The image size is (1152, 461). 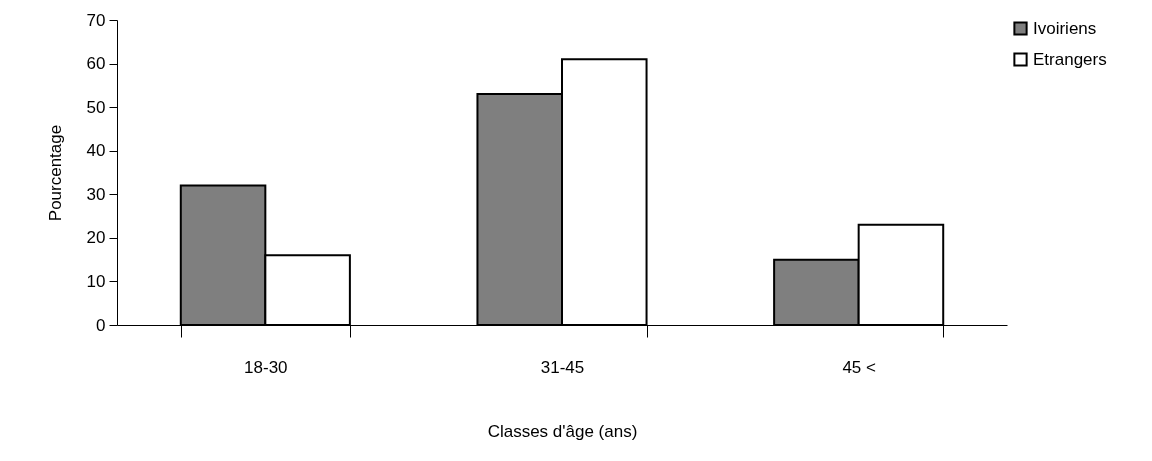 I want to click on y-tick-label: 10, so click(x=96, y=281).